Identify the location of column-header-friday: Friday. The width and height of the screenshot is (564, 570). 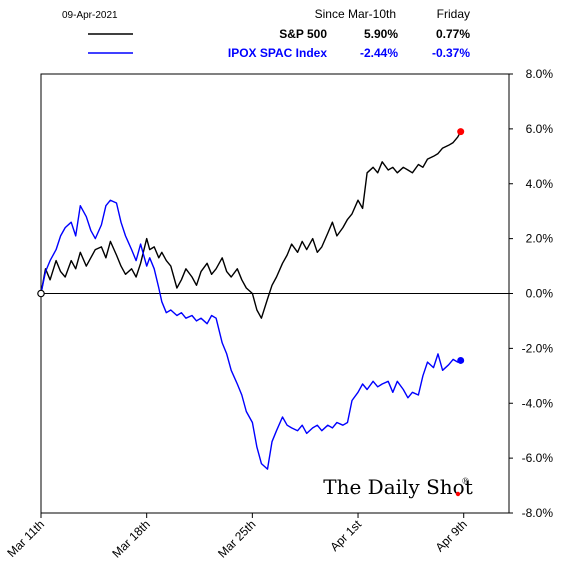
(453, 14).